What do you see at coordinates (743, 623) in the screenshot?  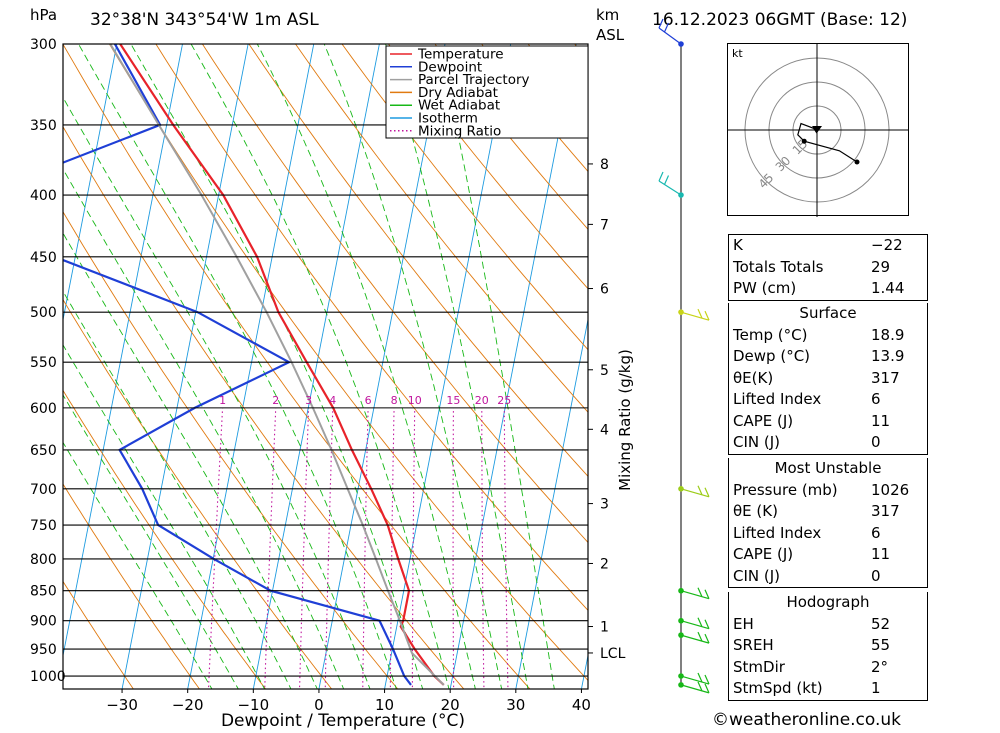 I see `table-row-label: EH` at bounding box center [743, 623].